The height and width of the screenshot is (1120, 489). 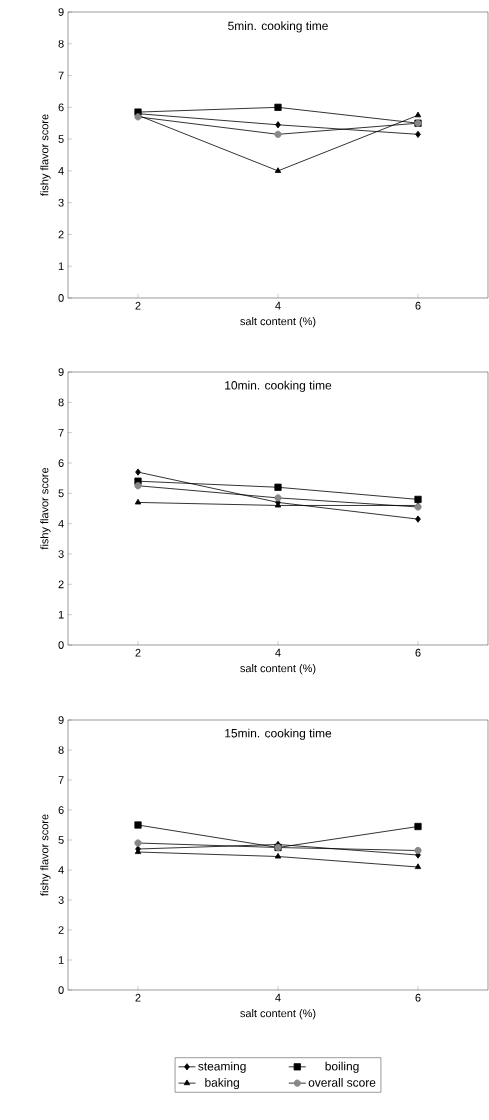 I want to click on legend-label: overall score, so click(x=342, y=1082).